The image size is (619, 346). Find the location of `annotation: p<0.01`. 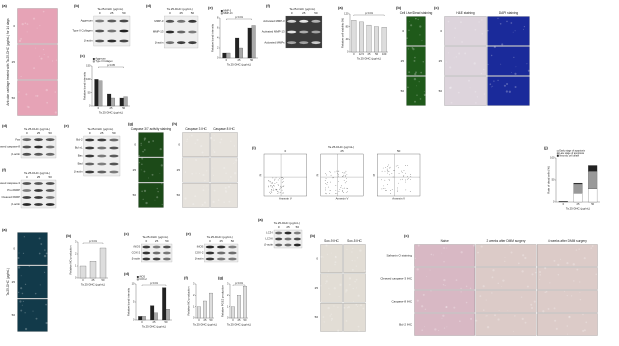

annotation: p<0.01 is located at coordinates (369, 13).